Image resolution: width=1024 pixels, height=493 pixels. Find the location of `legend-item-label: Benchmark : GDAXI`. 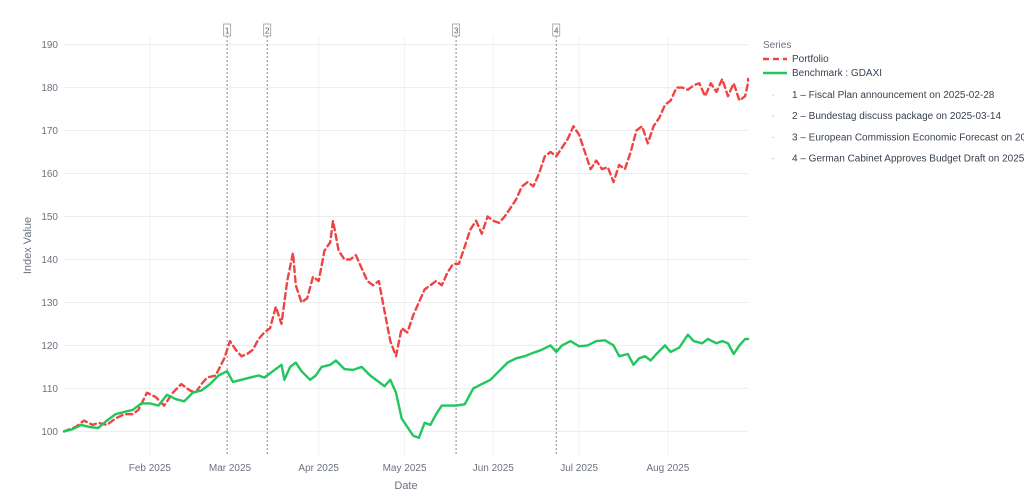

legend-item-label: Benchmark : GDAXI is located at coordinates (837, 73).